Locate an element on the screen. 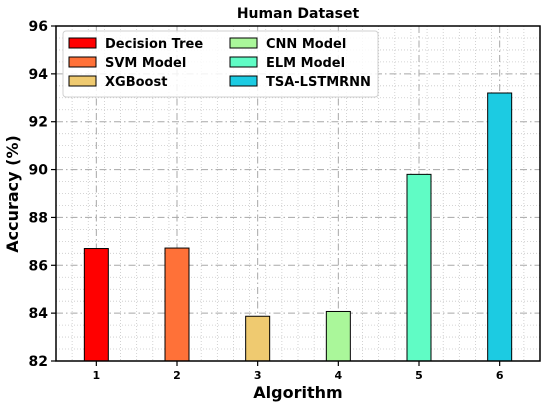  x-axis: 1 2 3 4 5 6 is located at coordinates (298, 371).